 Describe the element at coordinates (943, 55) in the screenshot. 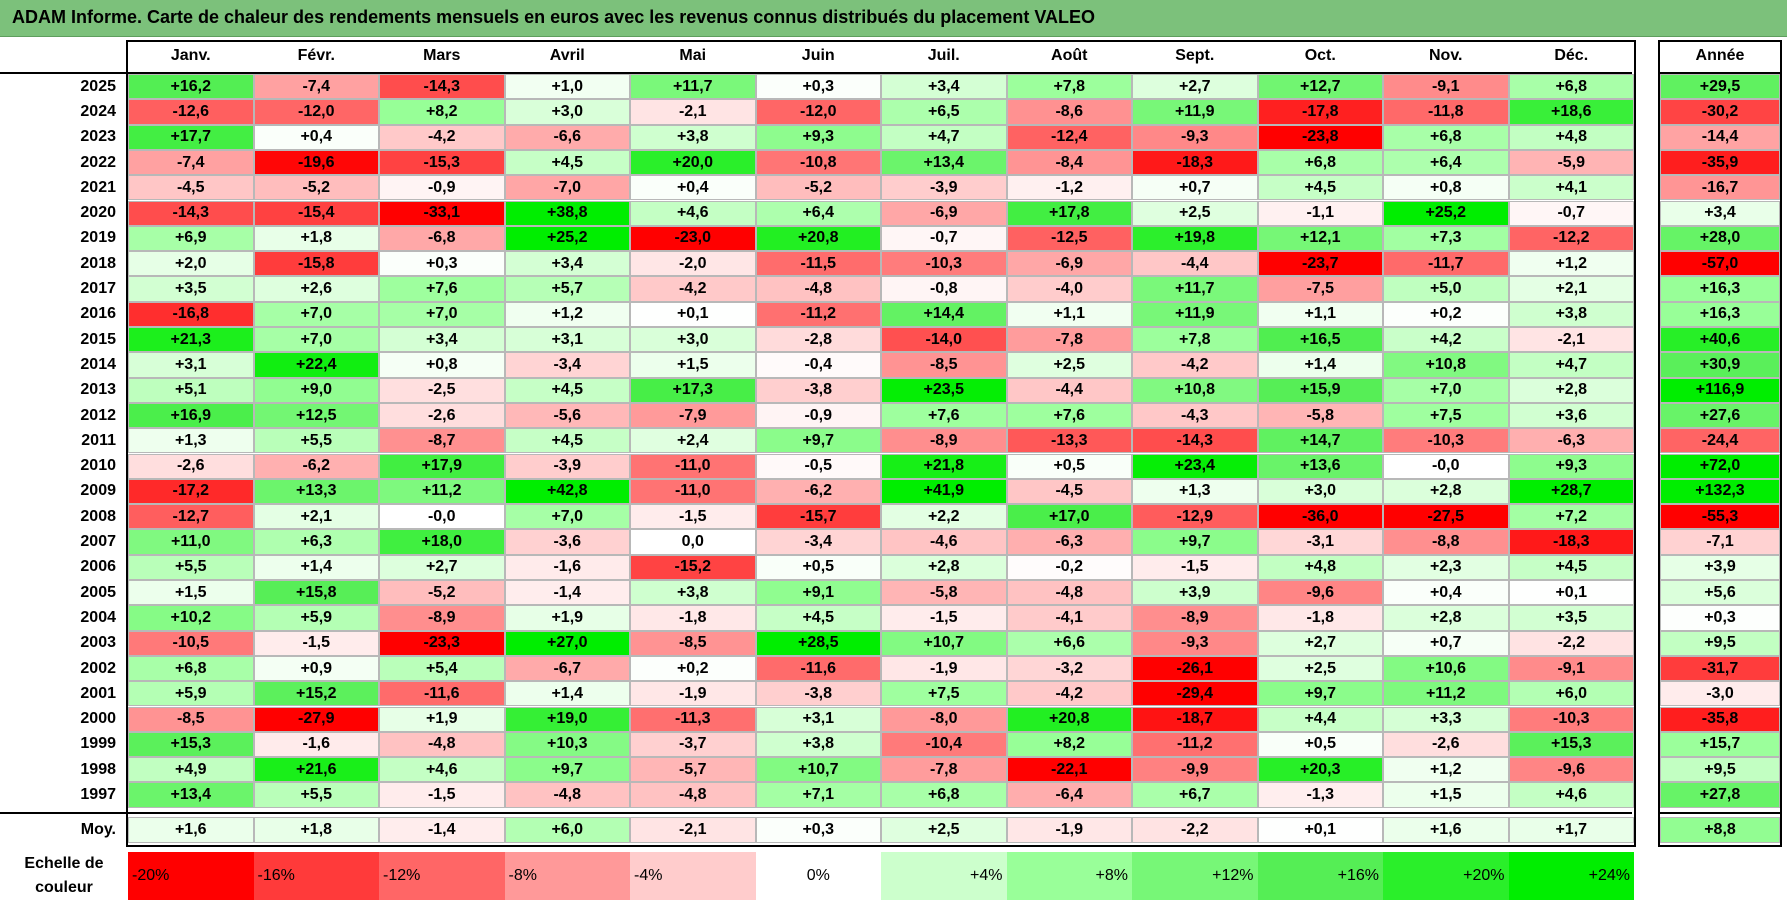

I see `month-header: Juil.` at that location.